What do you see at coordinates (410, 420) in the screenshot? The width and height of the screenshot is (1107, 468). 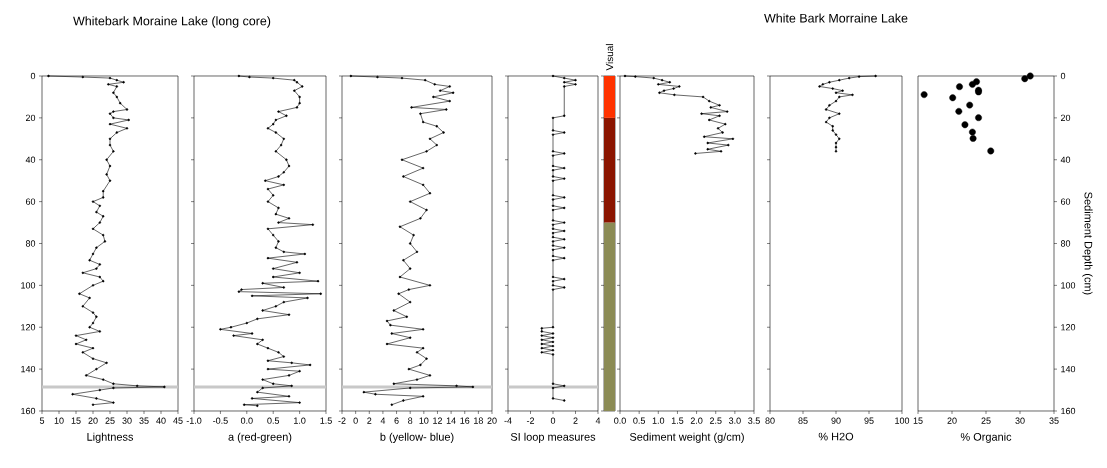 I see `x-tick-label: 8` at bounding box center [410, 420].